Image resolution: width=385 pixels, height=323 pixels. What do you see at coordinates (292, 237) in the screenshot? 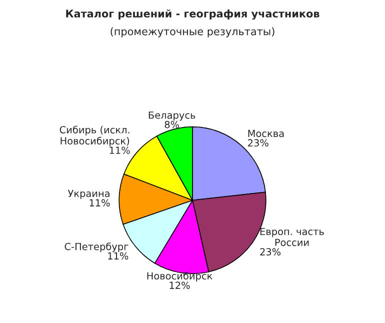
I see `slice-label: Европ. часть России` at bounding box center [292, 237].